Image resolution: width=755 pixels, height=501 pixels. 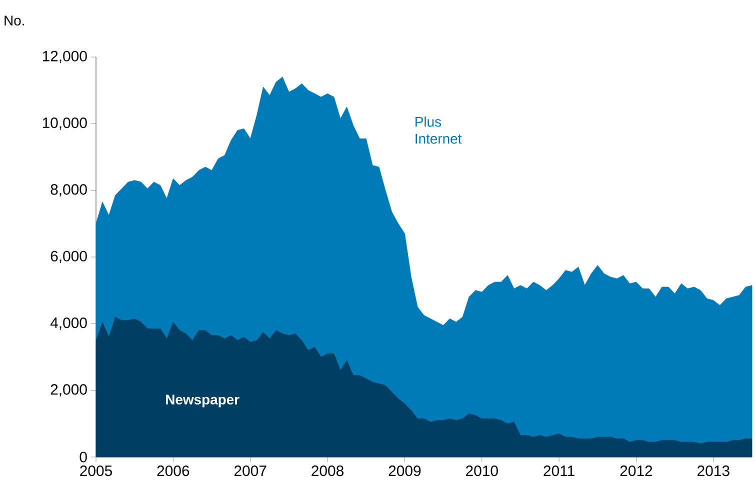 I want to click on y-tick-label: 0, so click(x=83, y=457).